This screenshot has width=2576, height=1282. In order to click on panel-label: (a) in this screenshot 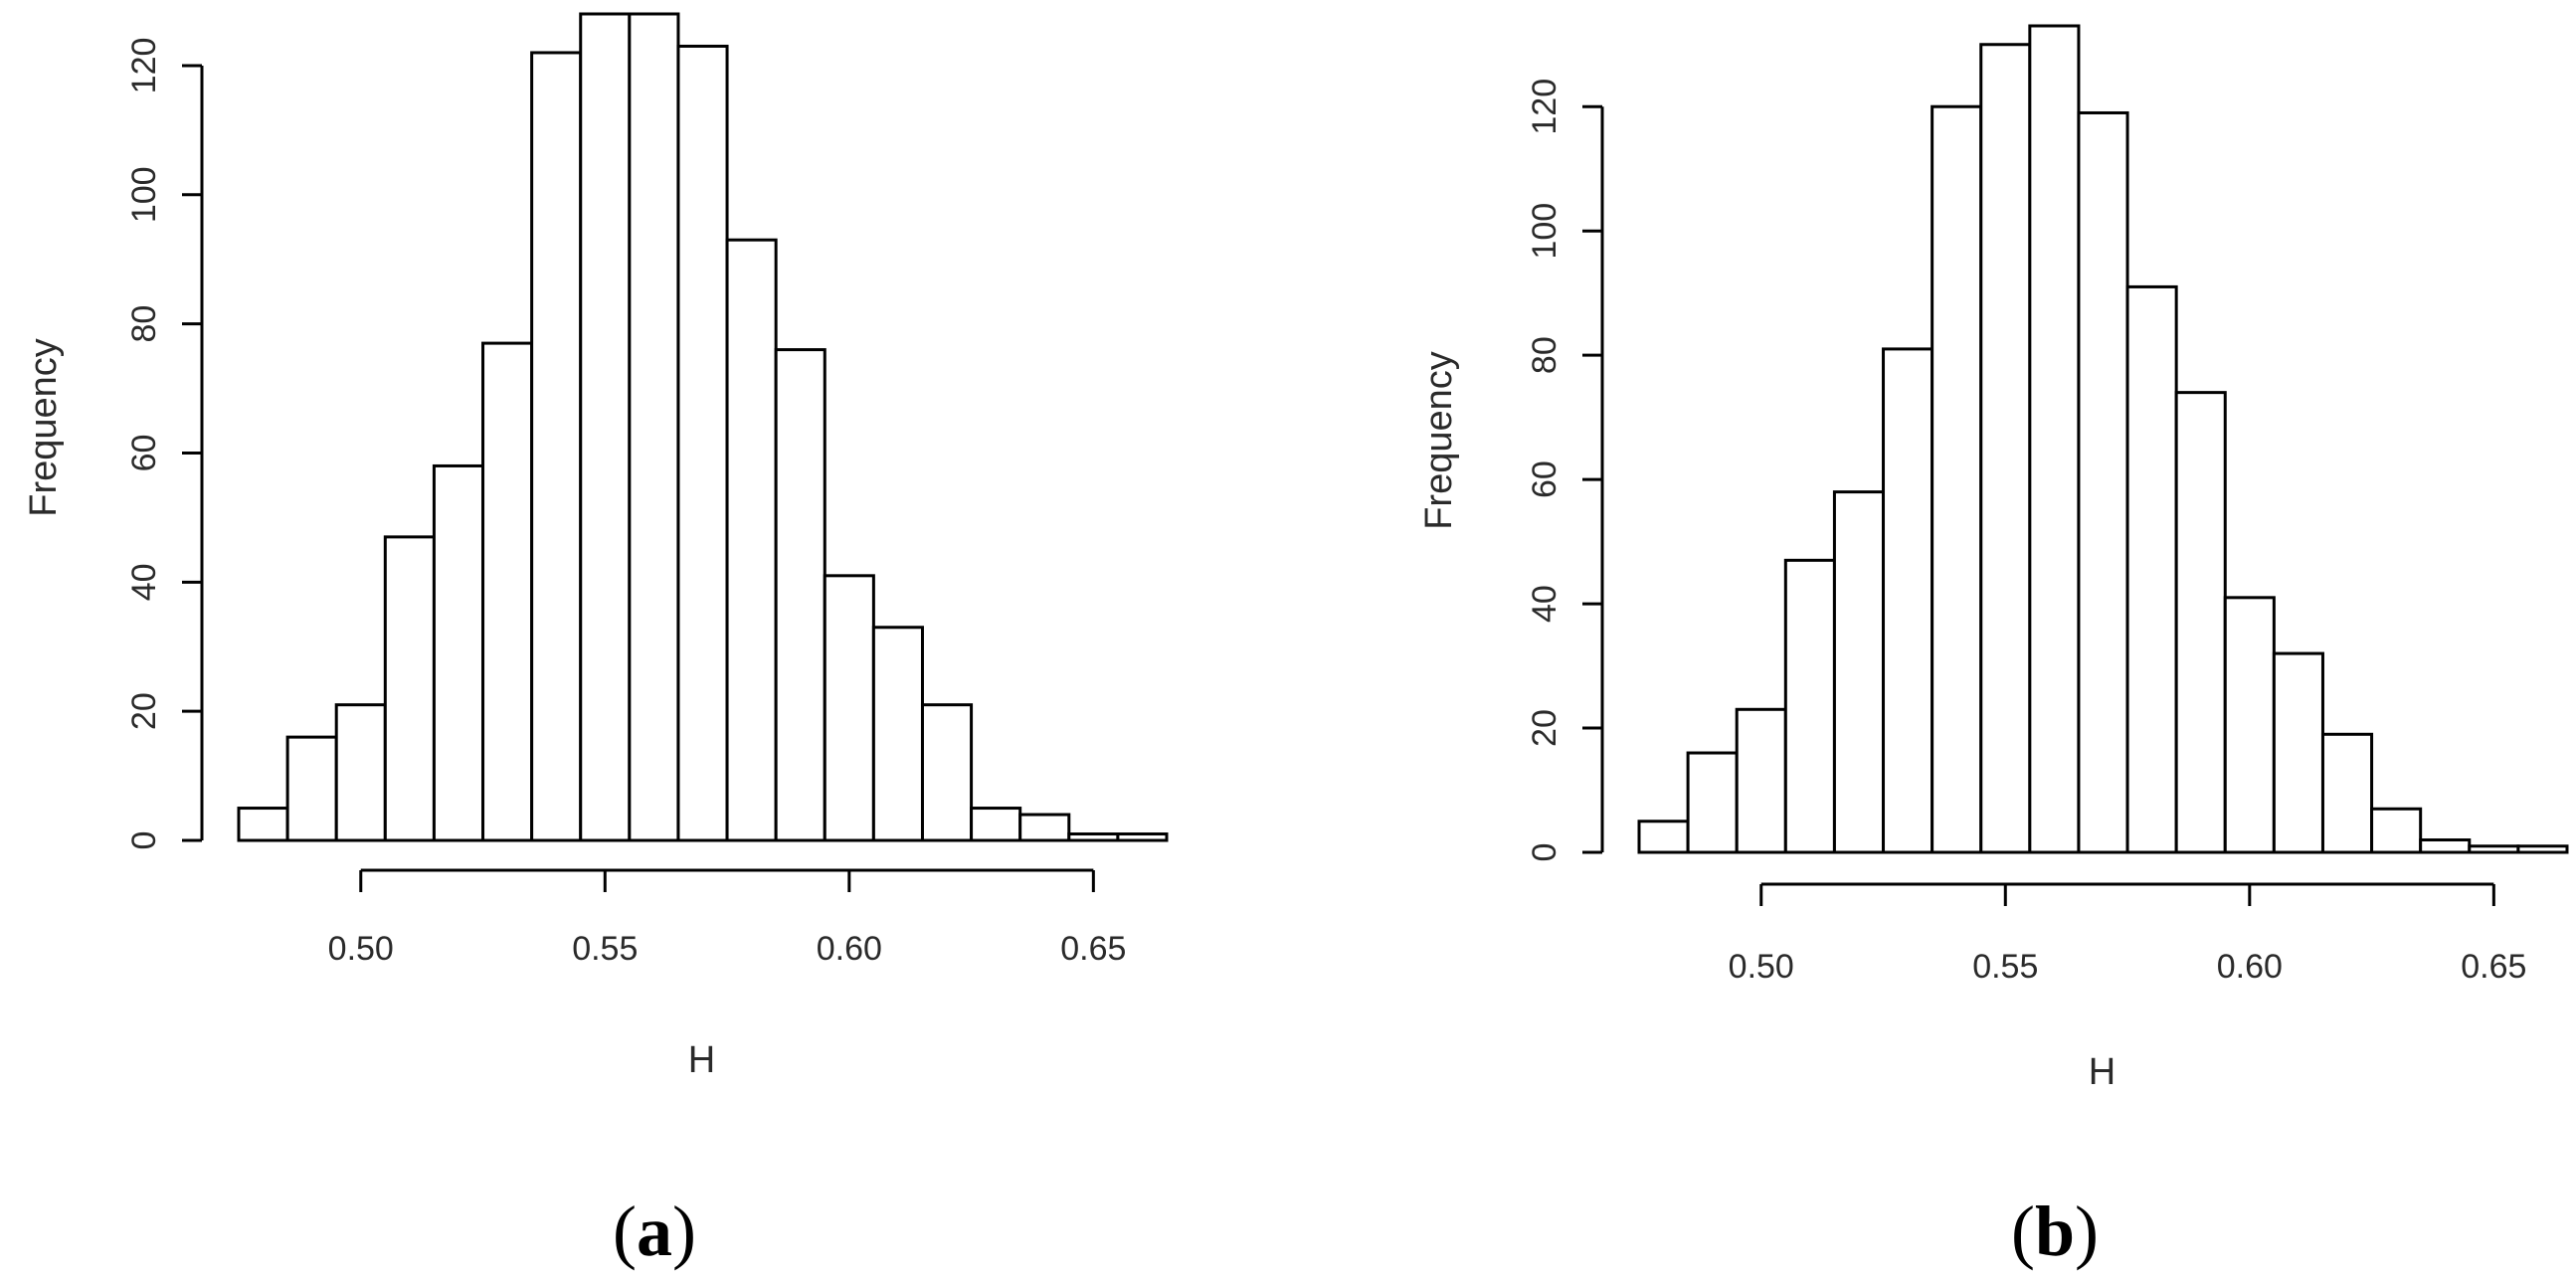, I will do `click(654, 1231)`.